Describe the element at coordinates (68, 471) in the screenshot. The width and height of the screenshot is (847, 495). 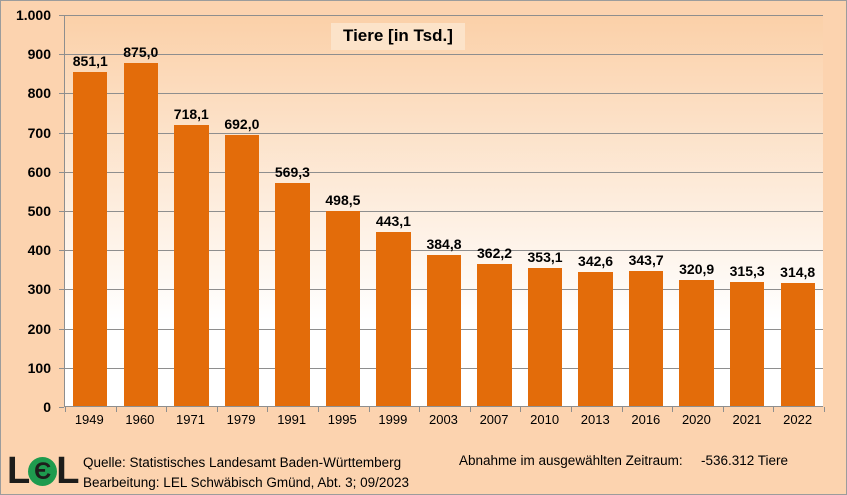
I see `logo-letter-l2: L` at that location.